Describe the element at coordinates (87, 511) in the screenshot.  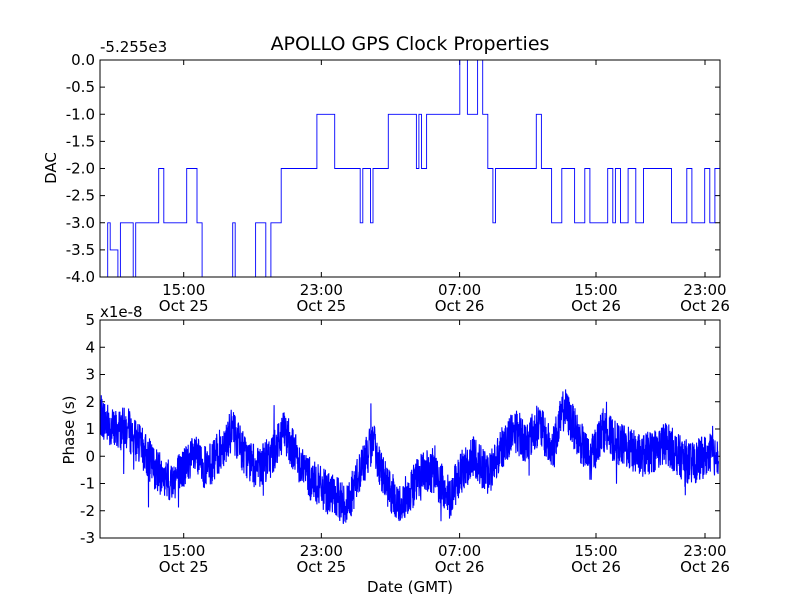
I see `phase-y-tick-label: -2` at that location.